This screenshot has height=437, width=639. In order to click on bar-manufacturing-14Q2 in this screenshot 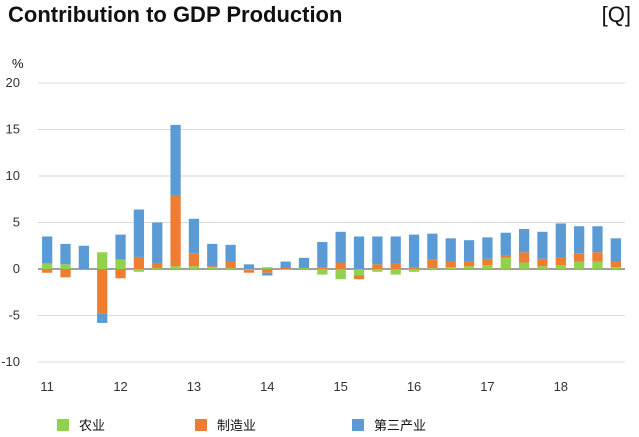, I will do `click(285, 268)`.